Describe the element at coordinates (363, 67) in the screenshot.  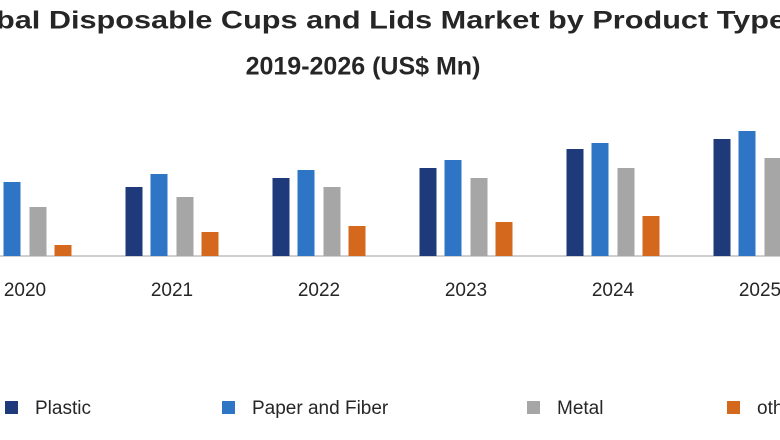
I see `chart-subtitle: 2019-2026 (US$ Mn)` at that location.